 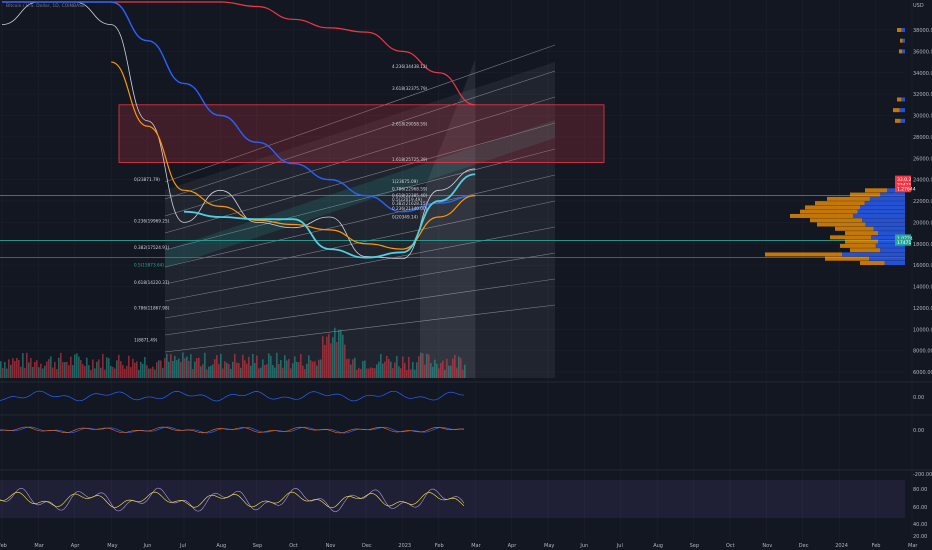 I want to click on fib-extension-label: 3.618(32375.79), so click(x=410, y=88).